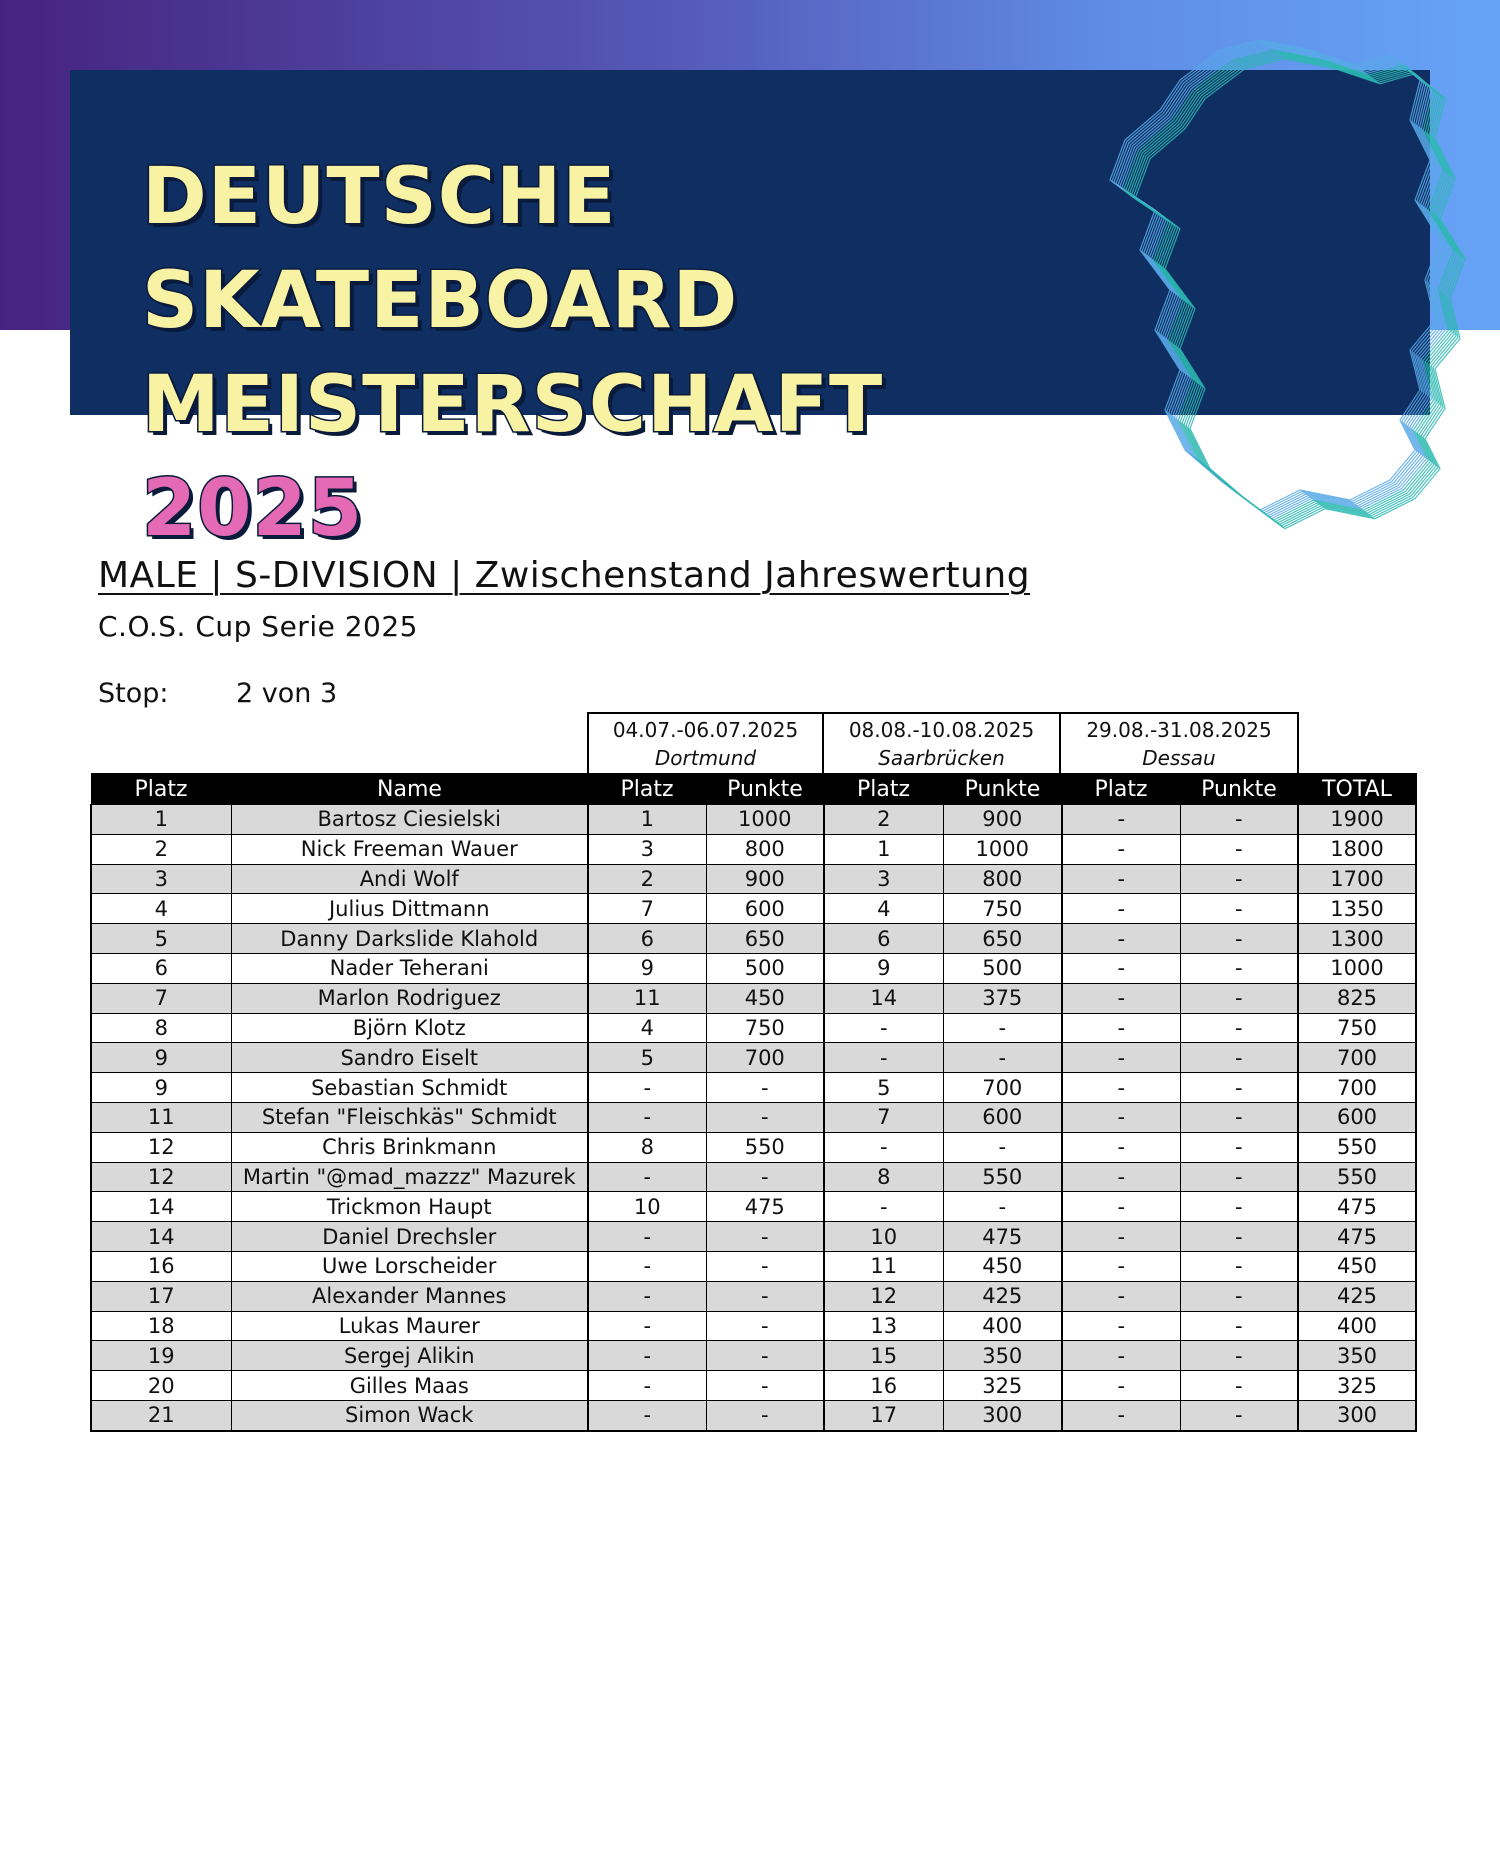 The image size is (1500, 1875). What do you see at coordinates (1357, 1058) in the screenshot?
I see `total-cell: 700` at bounding box center [1357, 1058].